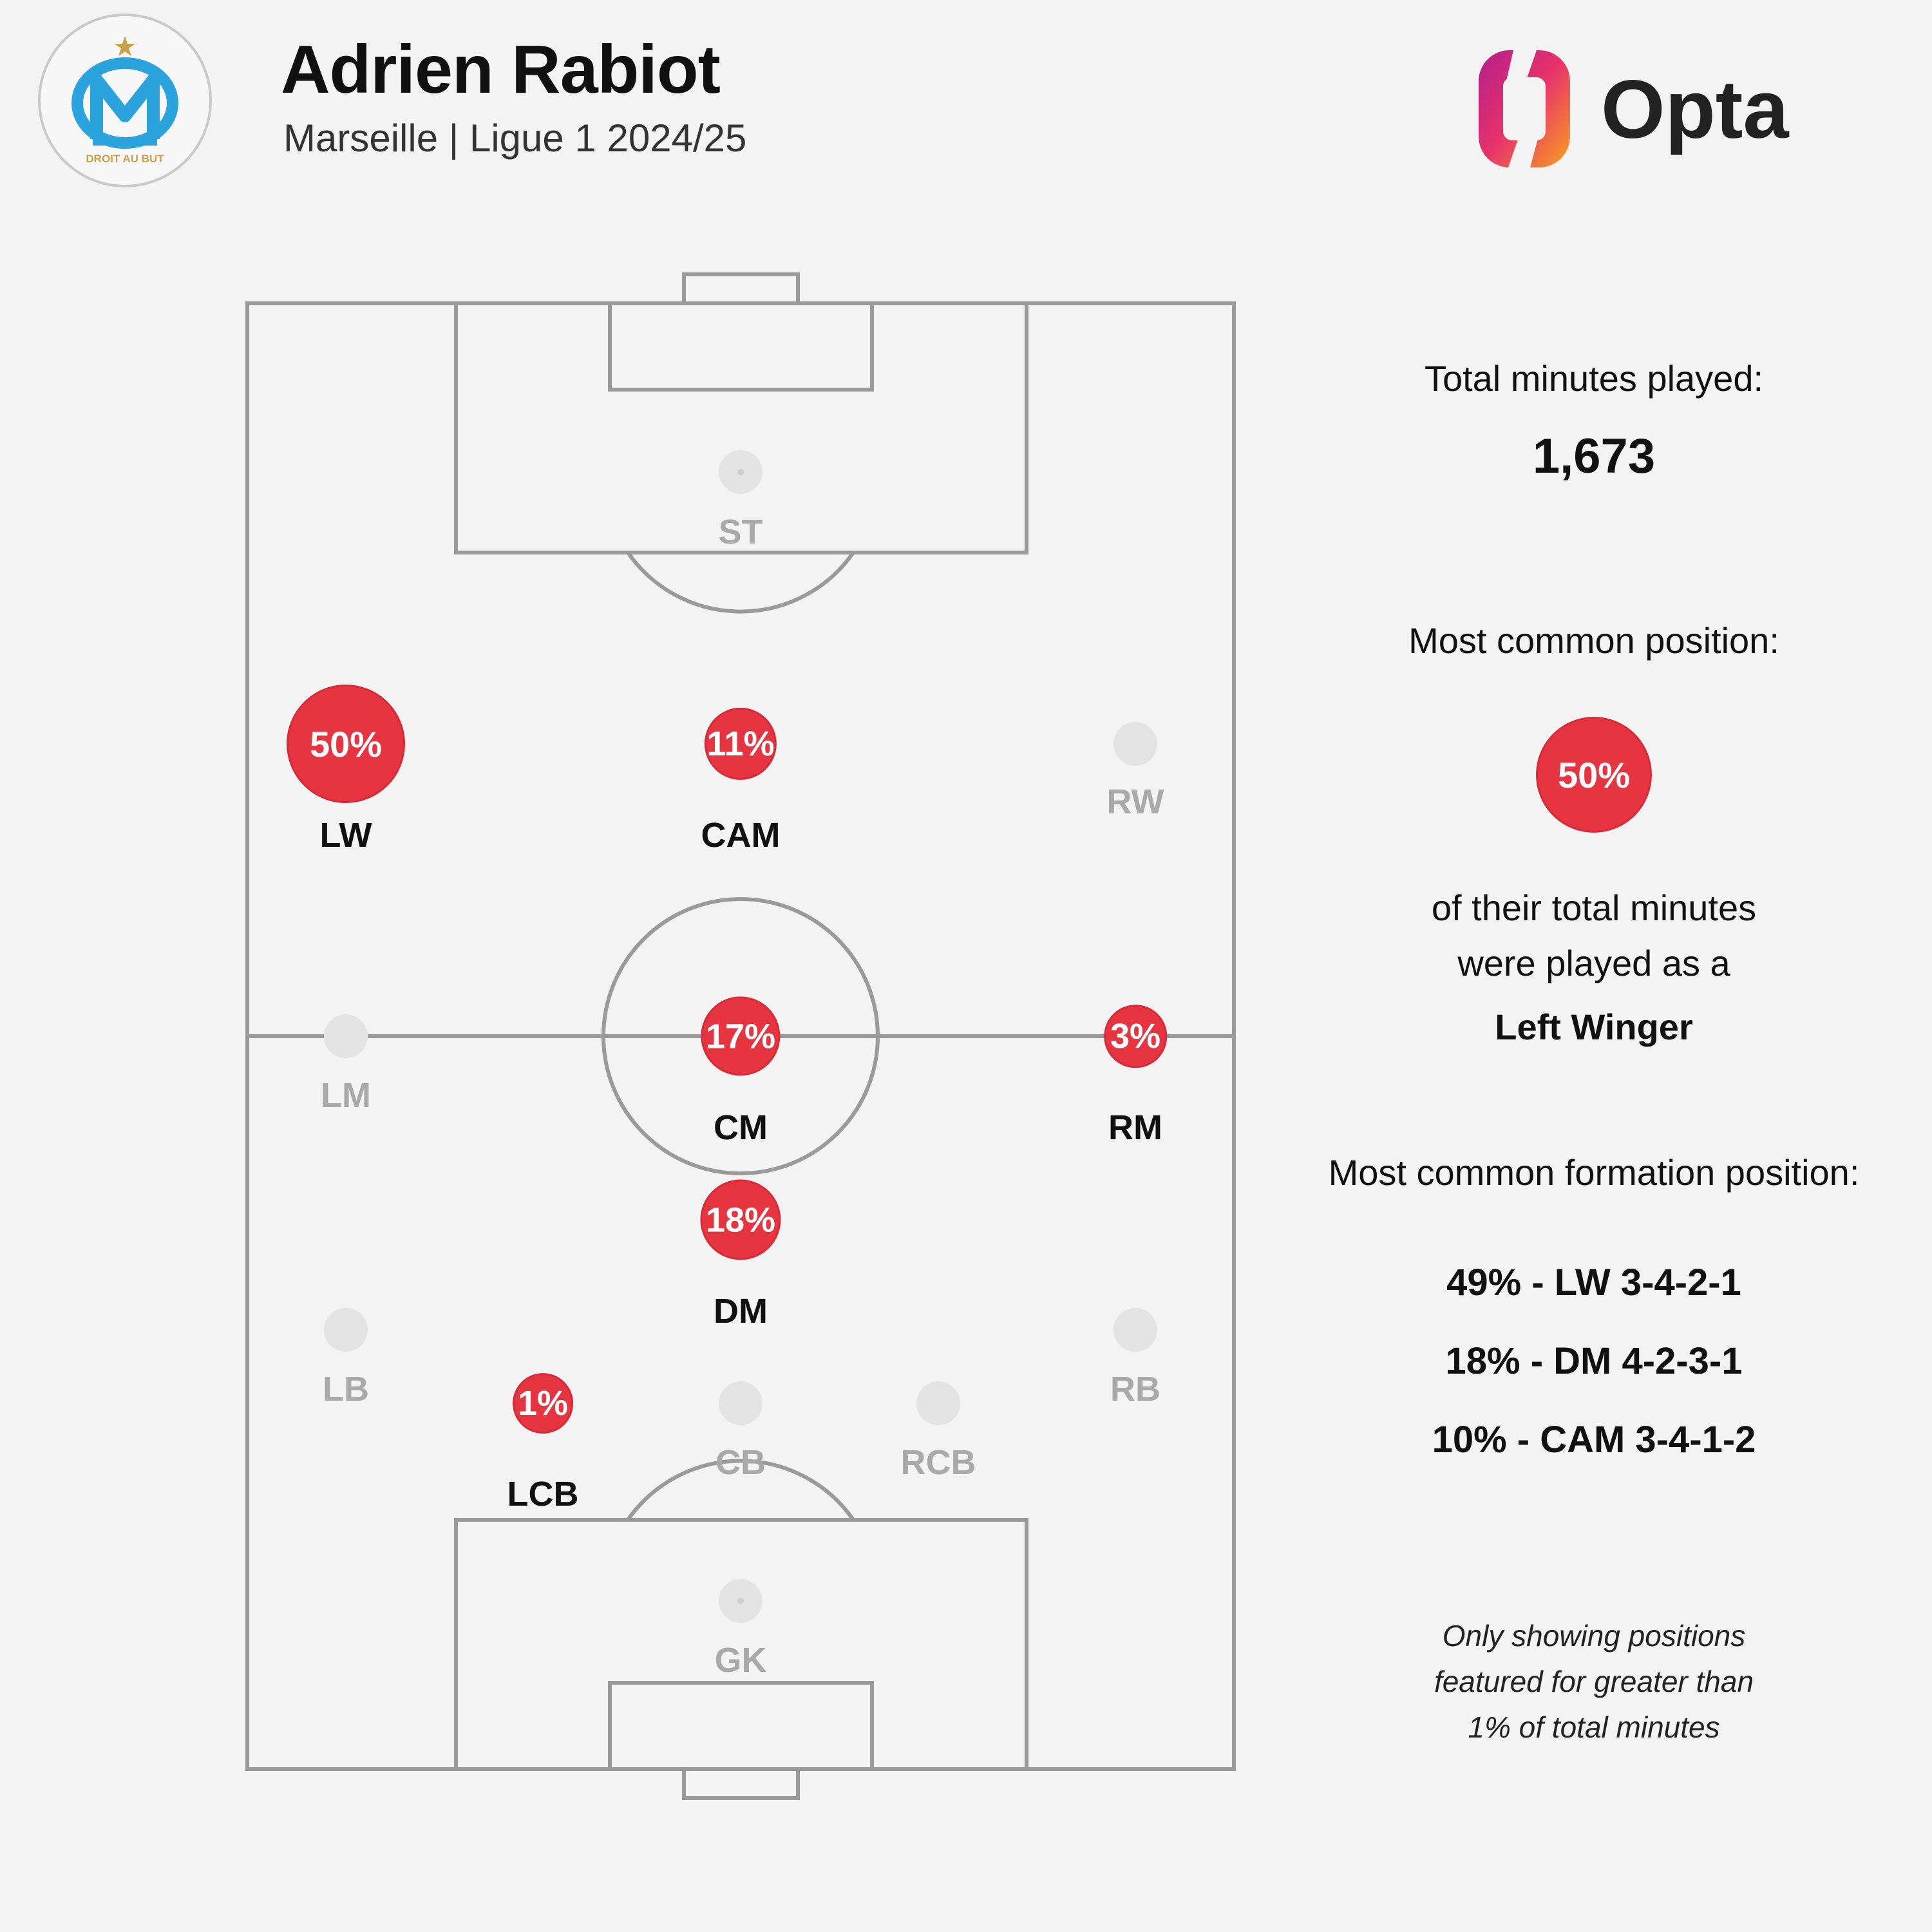  I want to click on centre-circle, so click(741, 1036).